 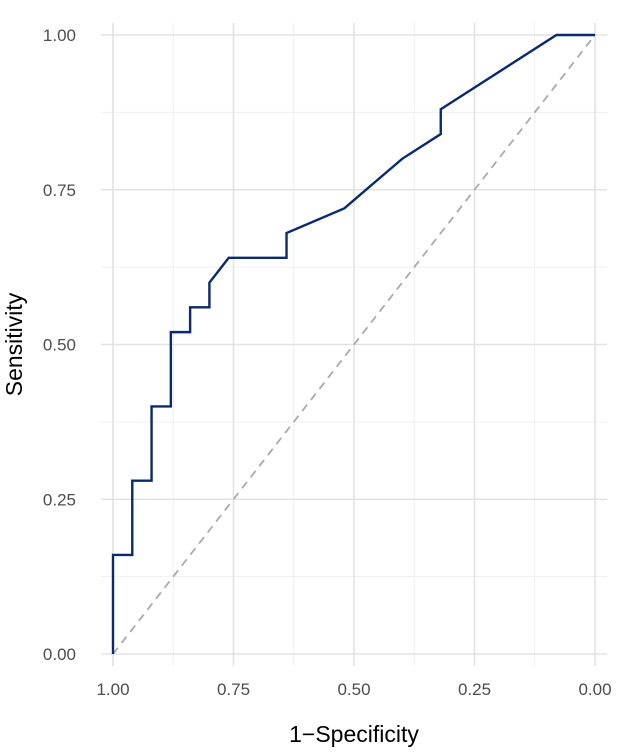 I want to click on y-tick-label: 0.25, so click(x=59, y=499).